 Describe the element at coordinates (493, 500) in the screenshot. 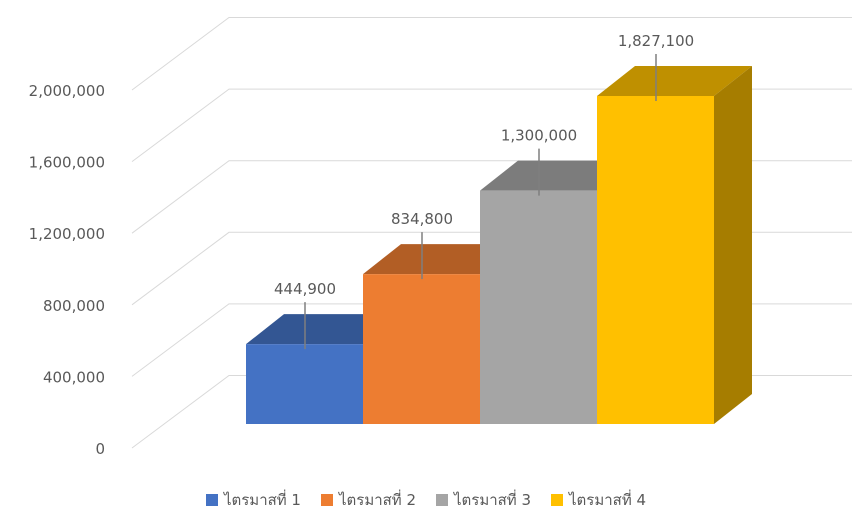

I see `legend-label: ไตรมาสที่ 3` at that location.